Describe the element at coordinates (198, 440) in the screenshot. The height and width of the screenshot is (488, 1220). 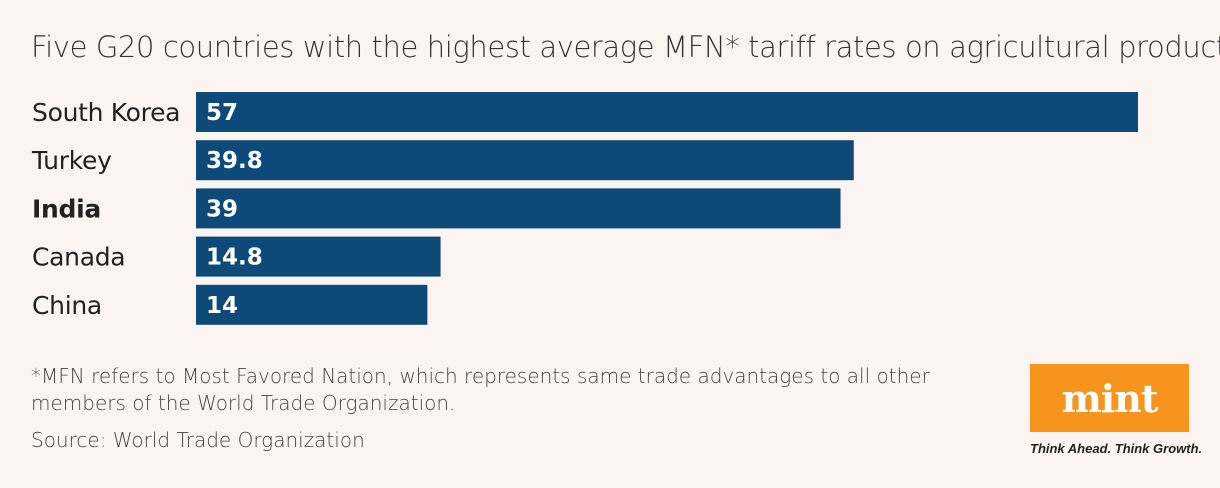
I see `source-note: Source: World Trade Organization` at that location.